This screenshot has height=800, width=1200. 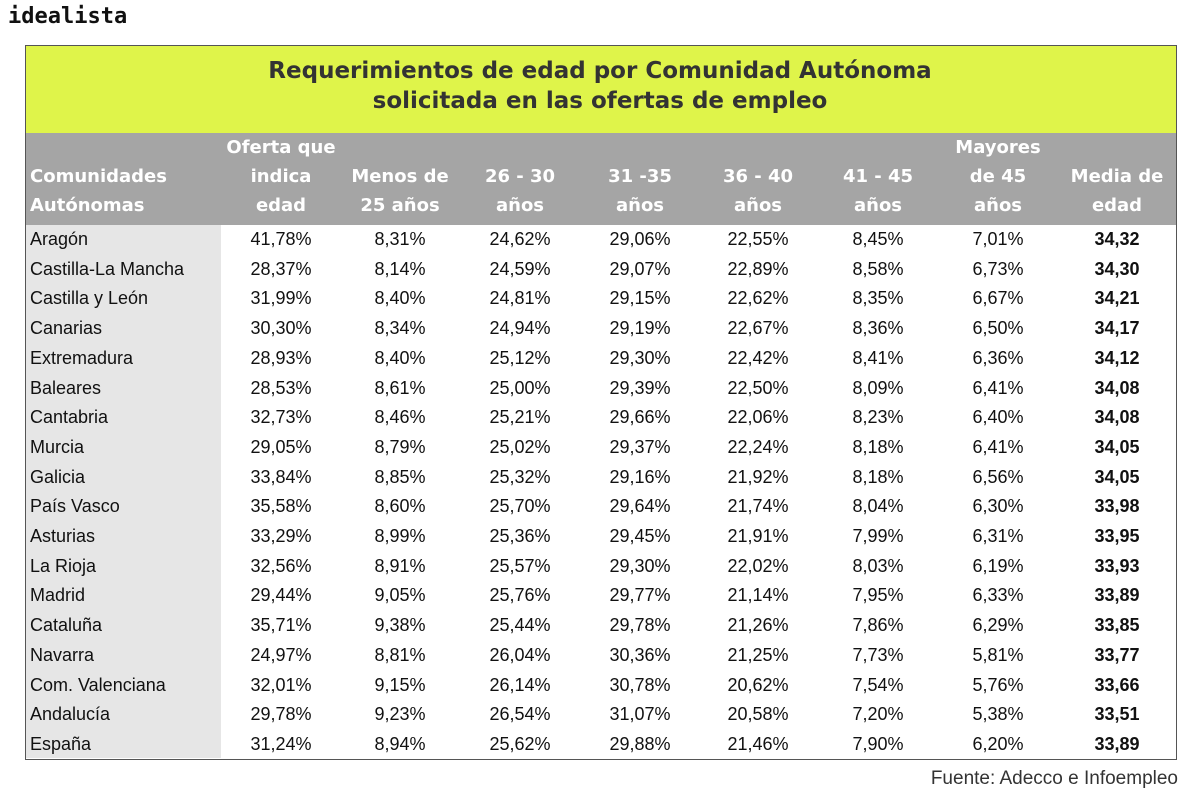 What do you see at coordinates (758, 239) in the screenshot?
I see `cell: 22,55%` at bounding box center [758, 239].